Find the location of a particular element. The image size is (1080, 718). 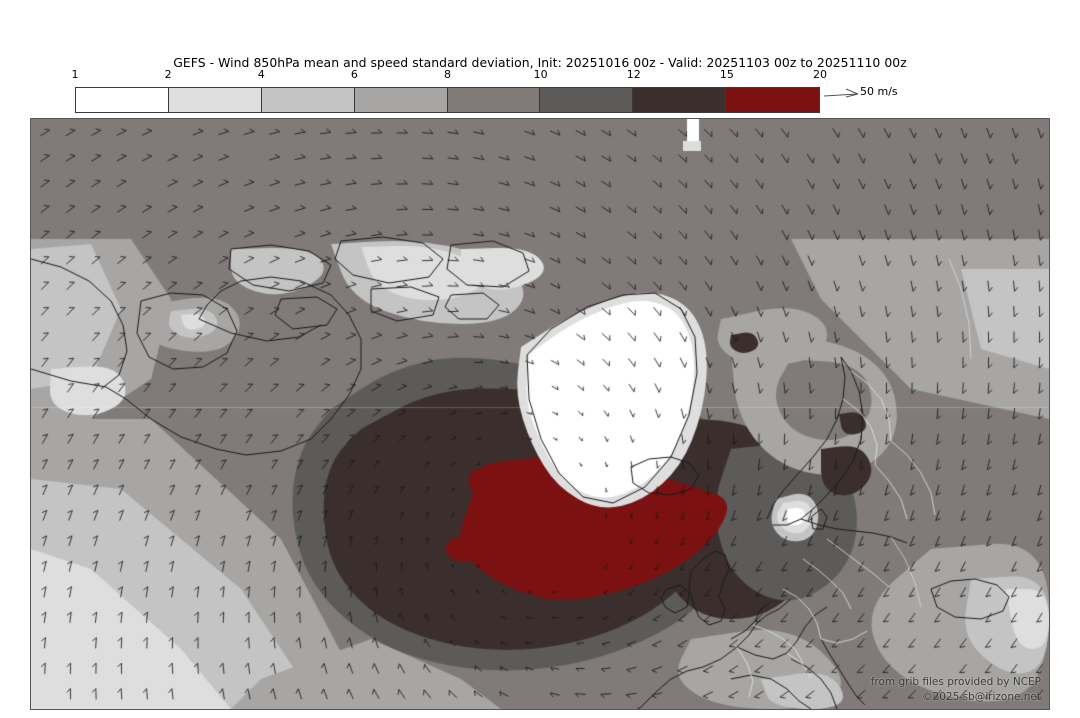

colorbar-swatches is located at coordinates (447, 100).